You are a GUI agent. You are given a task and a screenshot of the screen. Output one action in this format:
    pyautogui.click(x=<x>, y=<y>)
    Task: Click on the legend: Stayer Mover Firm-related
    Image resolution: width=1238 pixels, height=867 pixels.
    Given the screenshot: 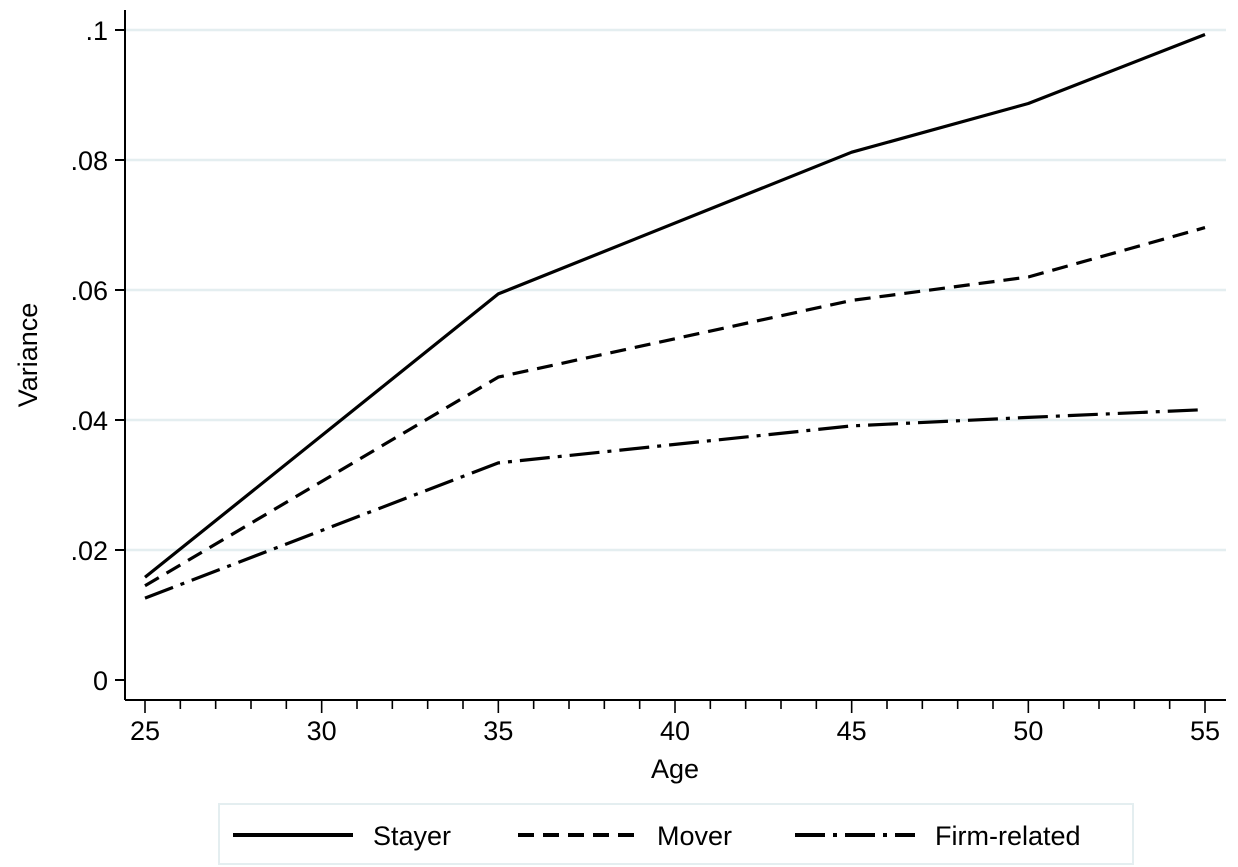 What is the action you would take?
    pyautogui.click(x=676, y=834)
    